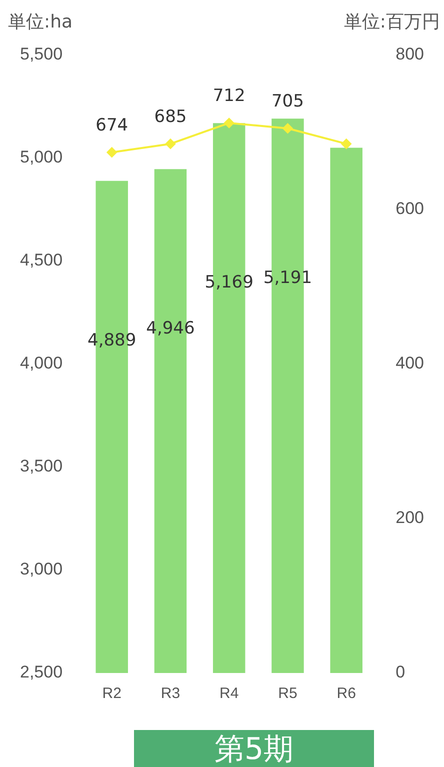  What do you see at coordinates (288, 693) in the screenshot?
I see `x-tick-label: R5` at bounding box center [288, 693].